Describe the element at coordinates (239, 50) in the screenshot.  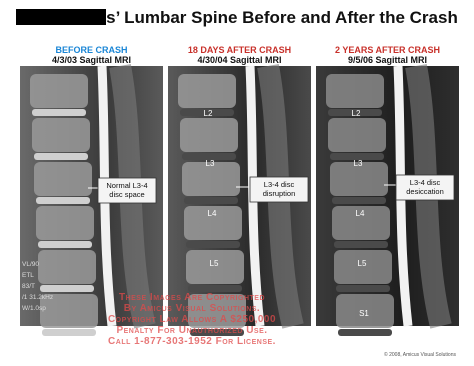
I see `panel-heading: 18 DAYS AFTER CRASH` at that location.